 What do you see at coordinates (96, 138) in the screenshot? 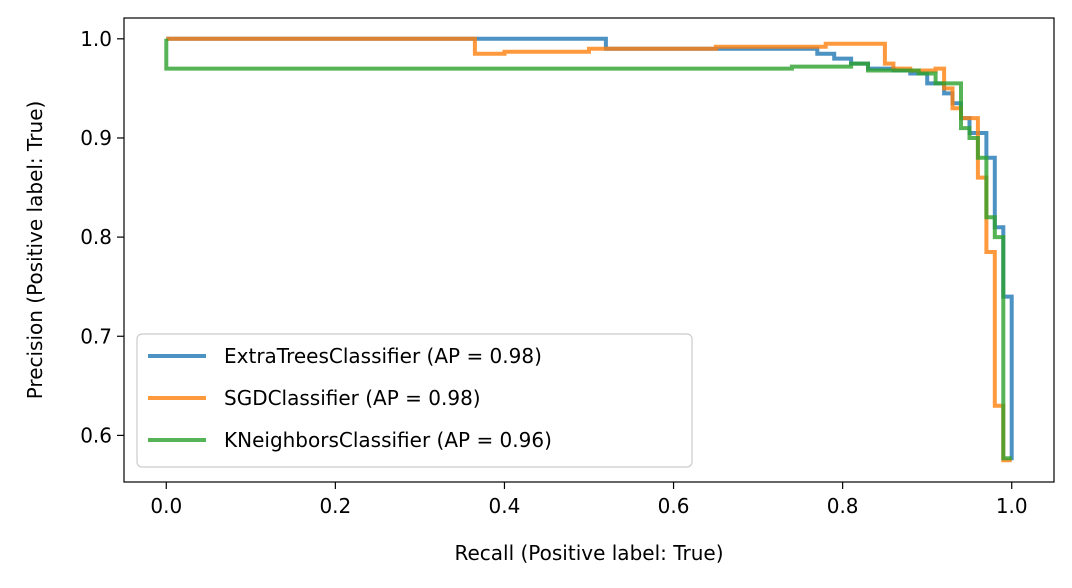
I see `y-tick-label: 0.9` at bounding box center [96, 138].